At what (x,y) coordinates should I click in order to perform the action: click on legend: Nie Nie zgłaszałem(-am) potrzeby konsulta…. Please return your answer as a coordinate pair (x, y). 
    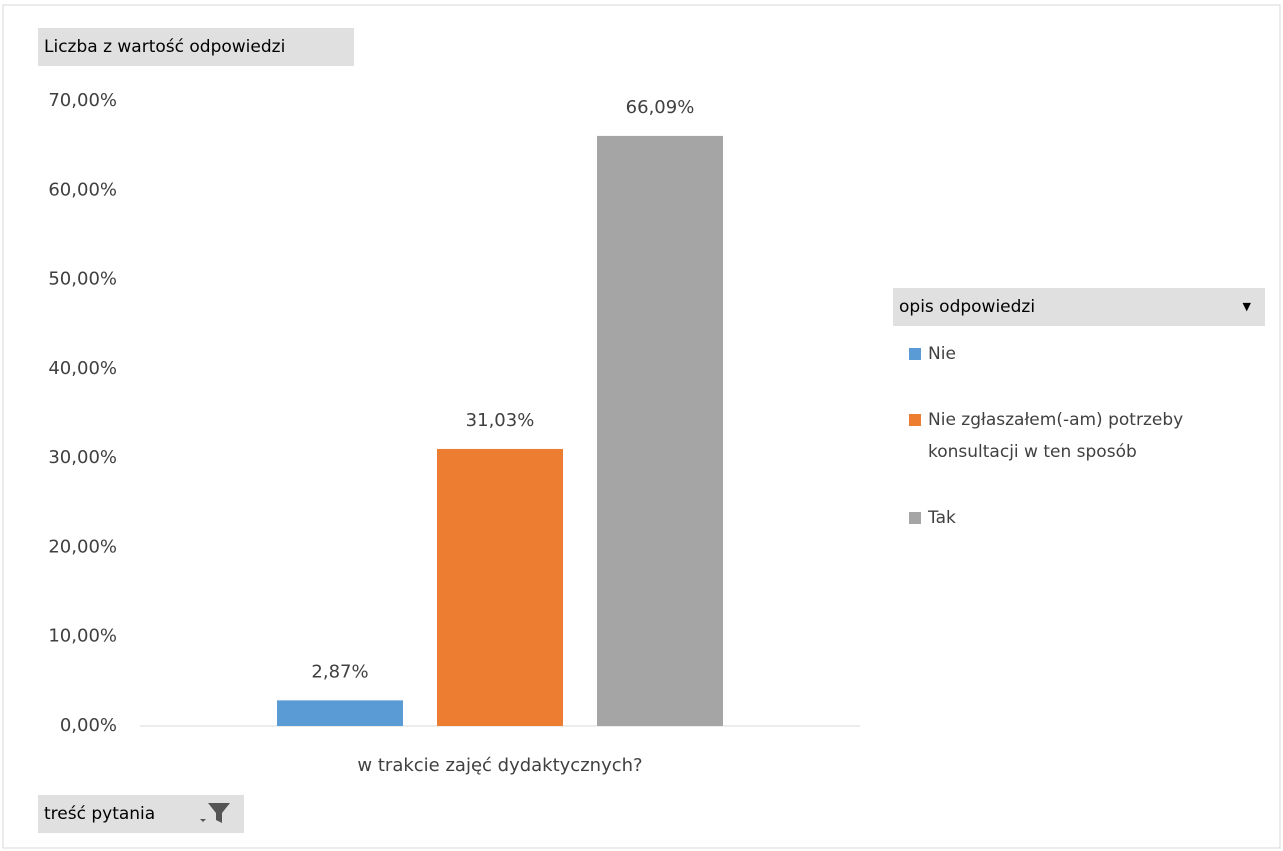
    Looking at the image, I should click on (1084, 453).